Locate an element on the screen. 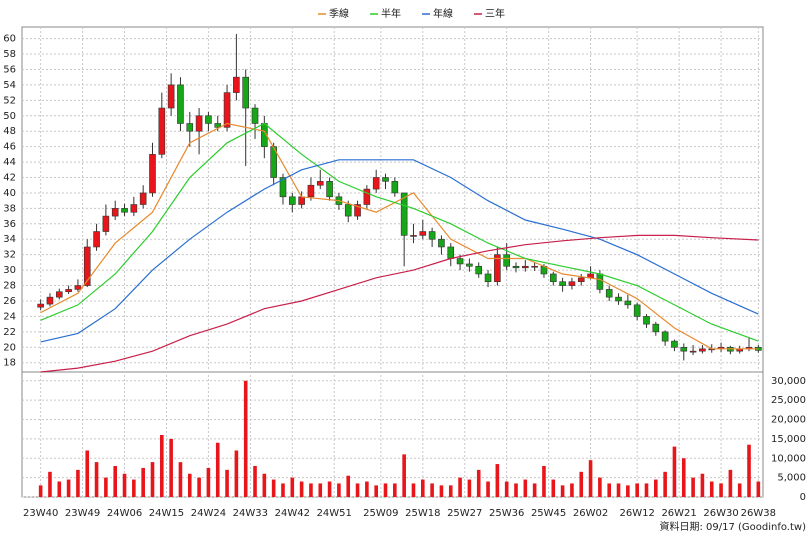 This screenshot has width=808, height=540. volume-tick-label: 20,000 is located at coordinates (788, 420).